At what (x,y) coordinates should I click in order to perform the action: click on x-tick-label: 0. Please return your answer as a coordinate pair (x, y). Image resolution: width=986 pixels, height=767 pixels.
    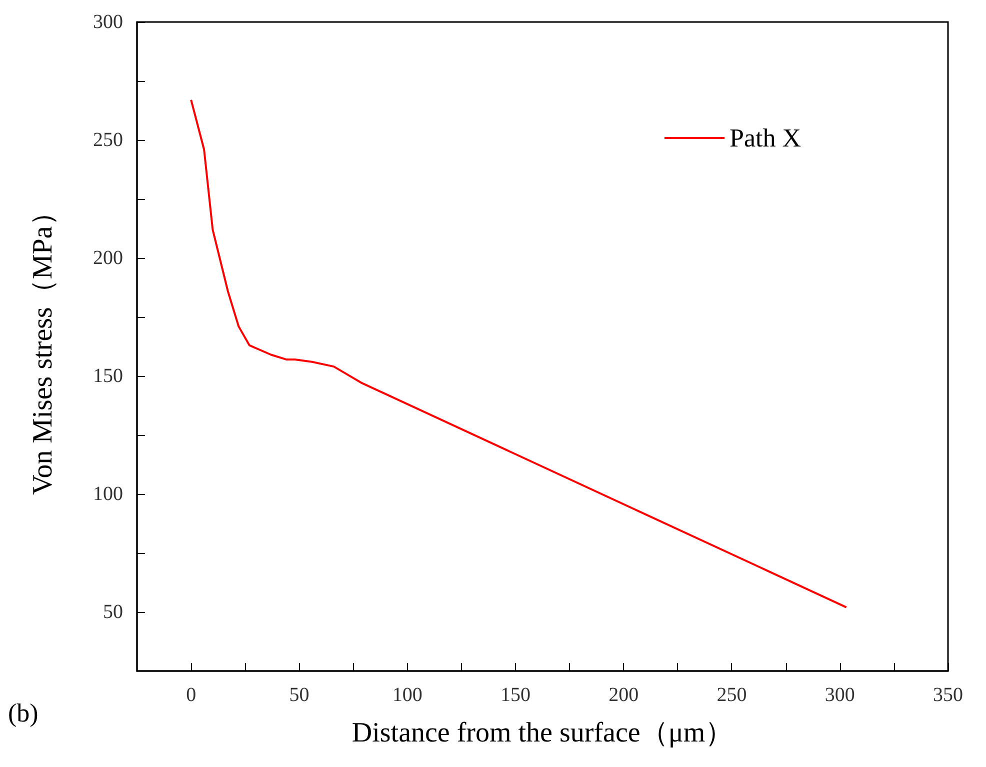
    Looking at the image, I should click on (191, 695).